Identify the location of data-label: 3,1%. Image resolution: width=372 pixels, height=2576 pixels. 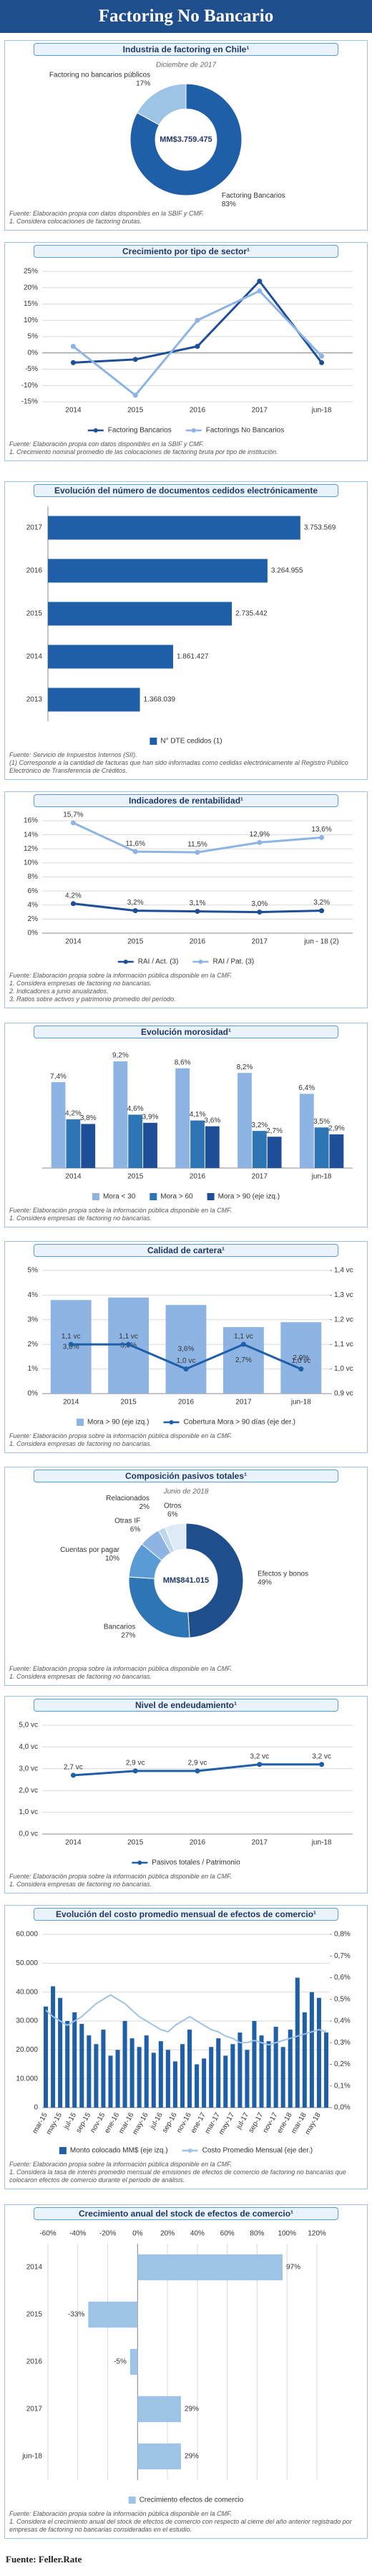
(198, 903).